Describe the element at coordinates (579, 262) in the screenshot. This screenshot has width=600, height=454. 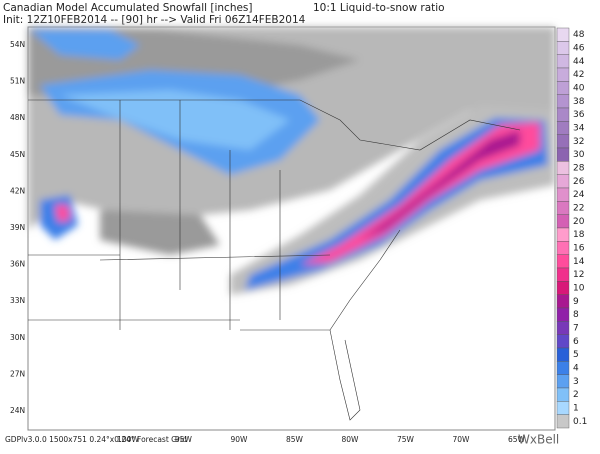
I see `colorbar-label: 14` at that location.